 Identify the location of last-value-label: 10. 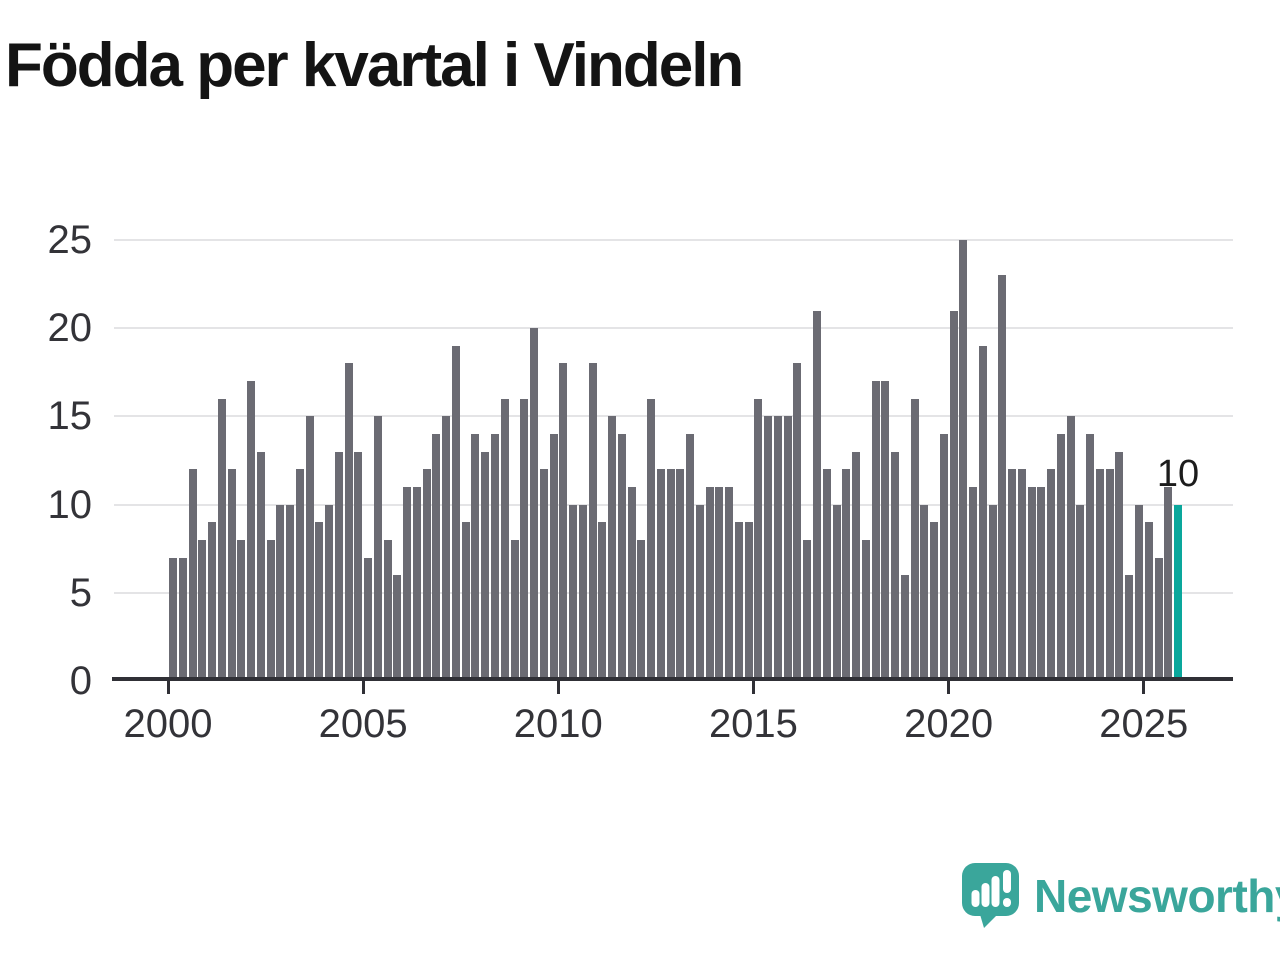
(1178, 474).